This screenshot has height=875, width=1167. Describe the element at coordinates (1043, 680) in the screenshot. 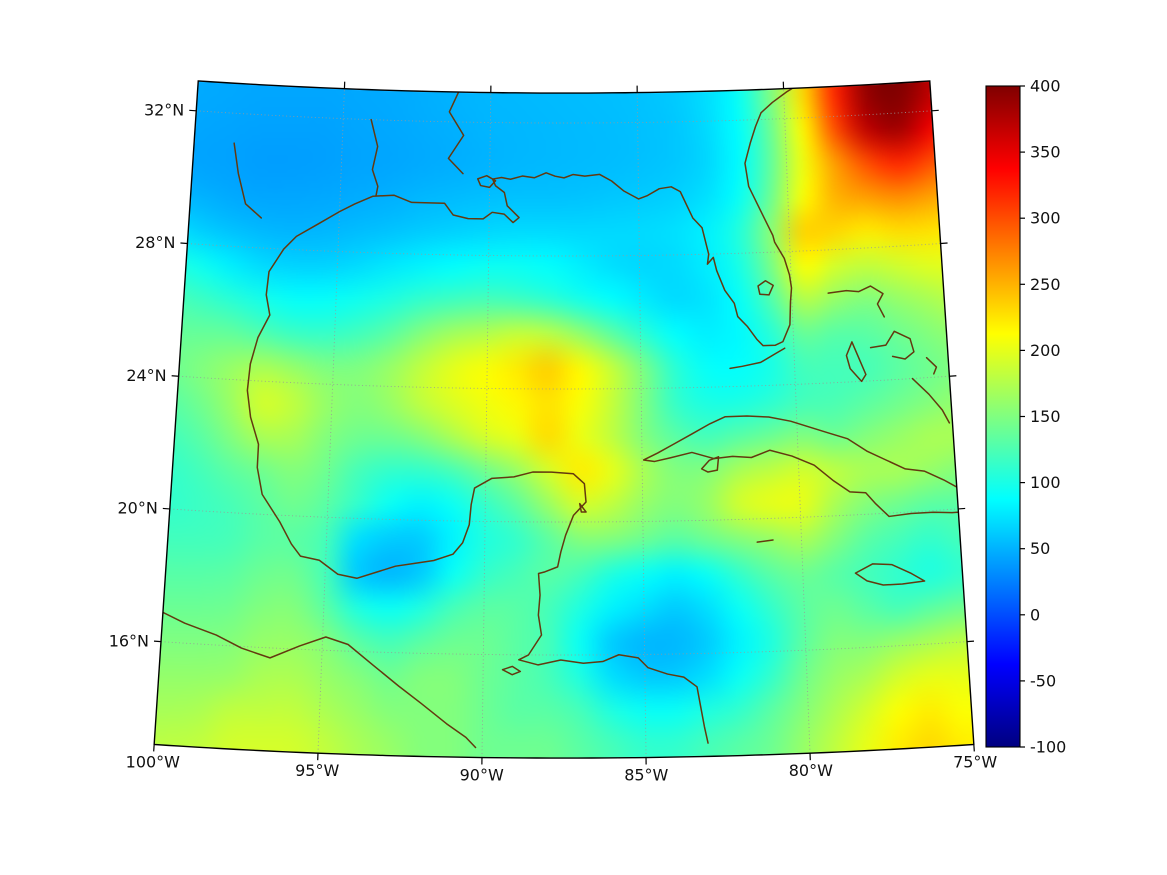

I see `colorbar-tick-label: -50` at that location.